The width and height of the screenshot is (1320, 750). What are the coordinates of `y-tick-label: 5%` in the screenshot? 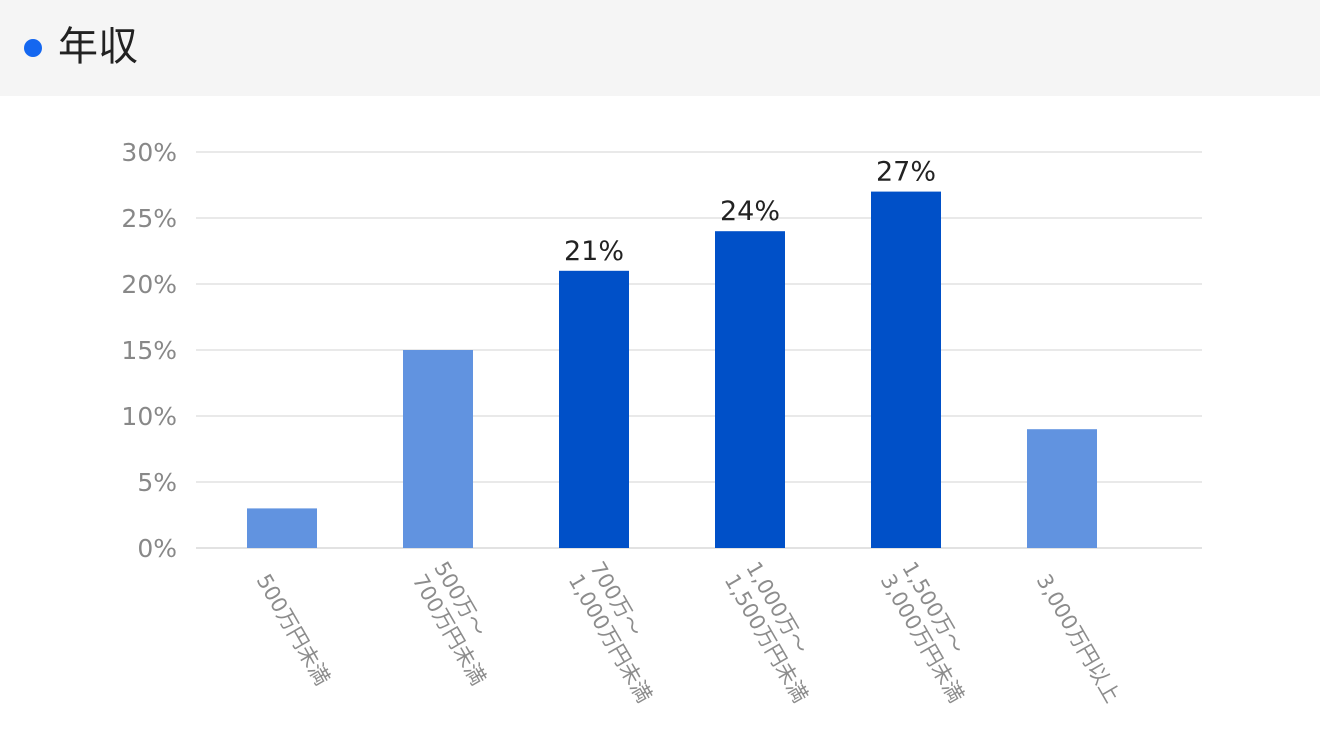 It's located at (157, 482).